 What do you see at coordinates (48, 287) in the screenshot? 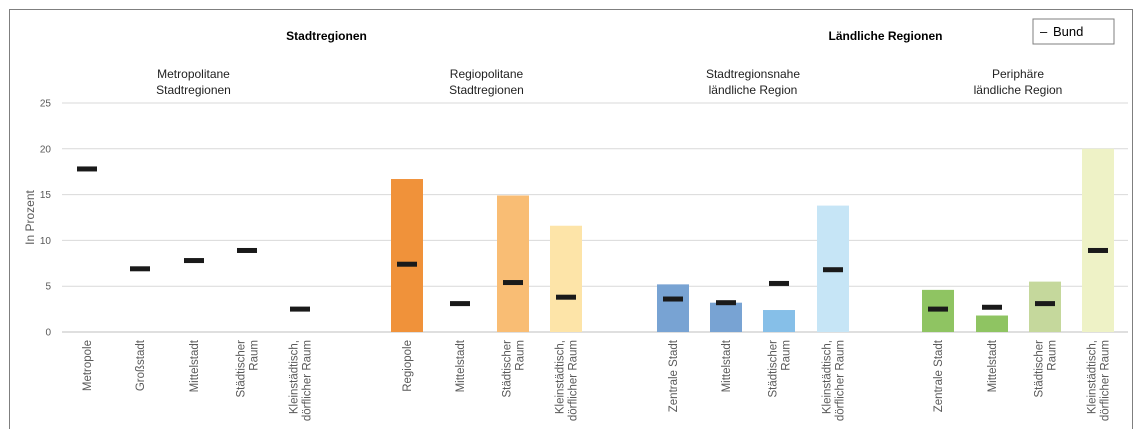
I see `y-tick-label: 5` at bounding box center [48, 287].